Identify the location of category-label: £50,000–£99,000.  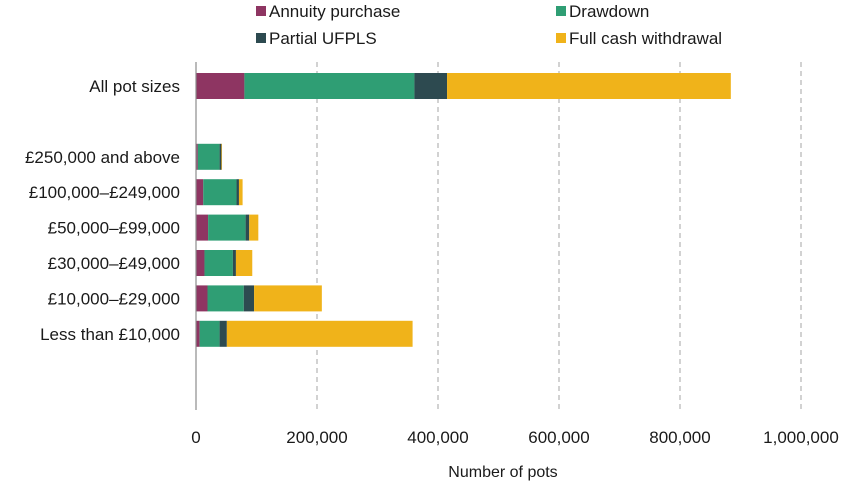
(114, 228).